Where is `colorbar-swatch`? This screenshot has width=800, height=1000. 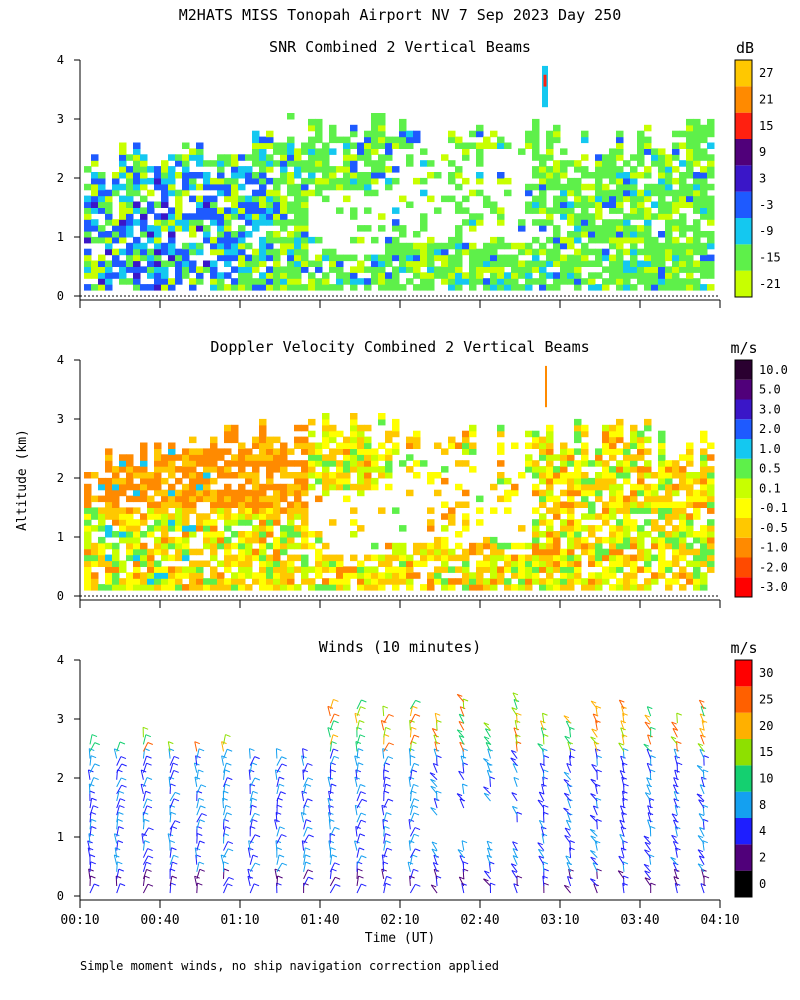
colorbar-swatch is located at coordinates (743, 567).